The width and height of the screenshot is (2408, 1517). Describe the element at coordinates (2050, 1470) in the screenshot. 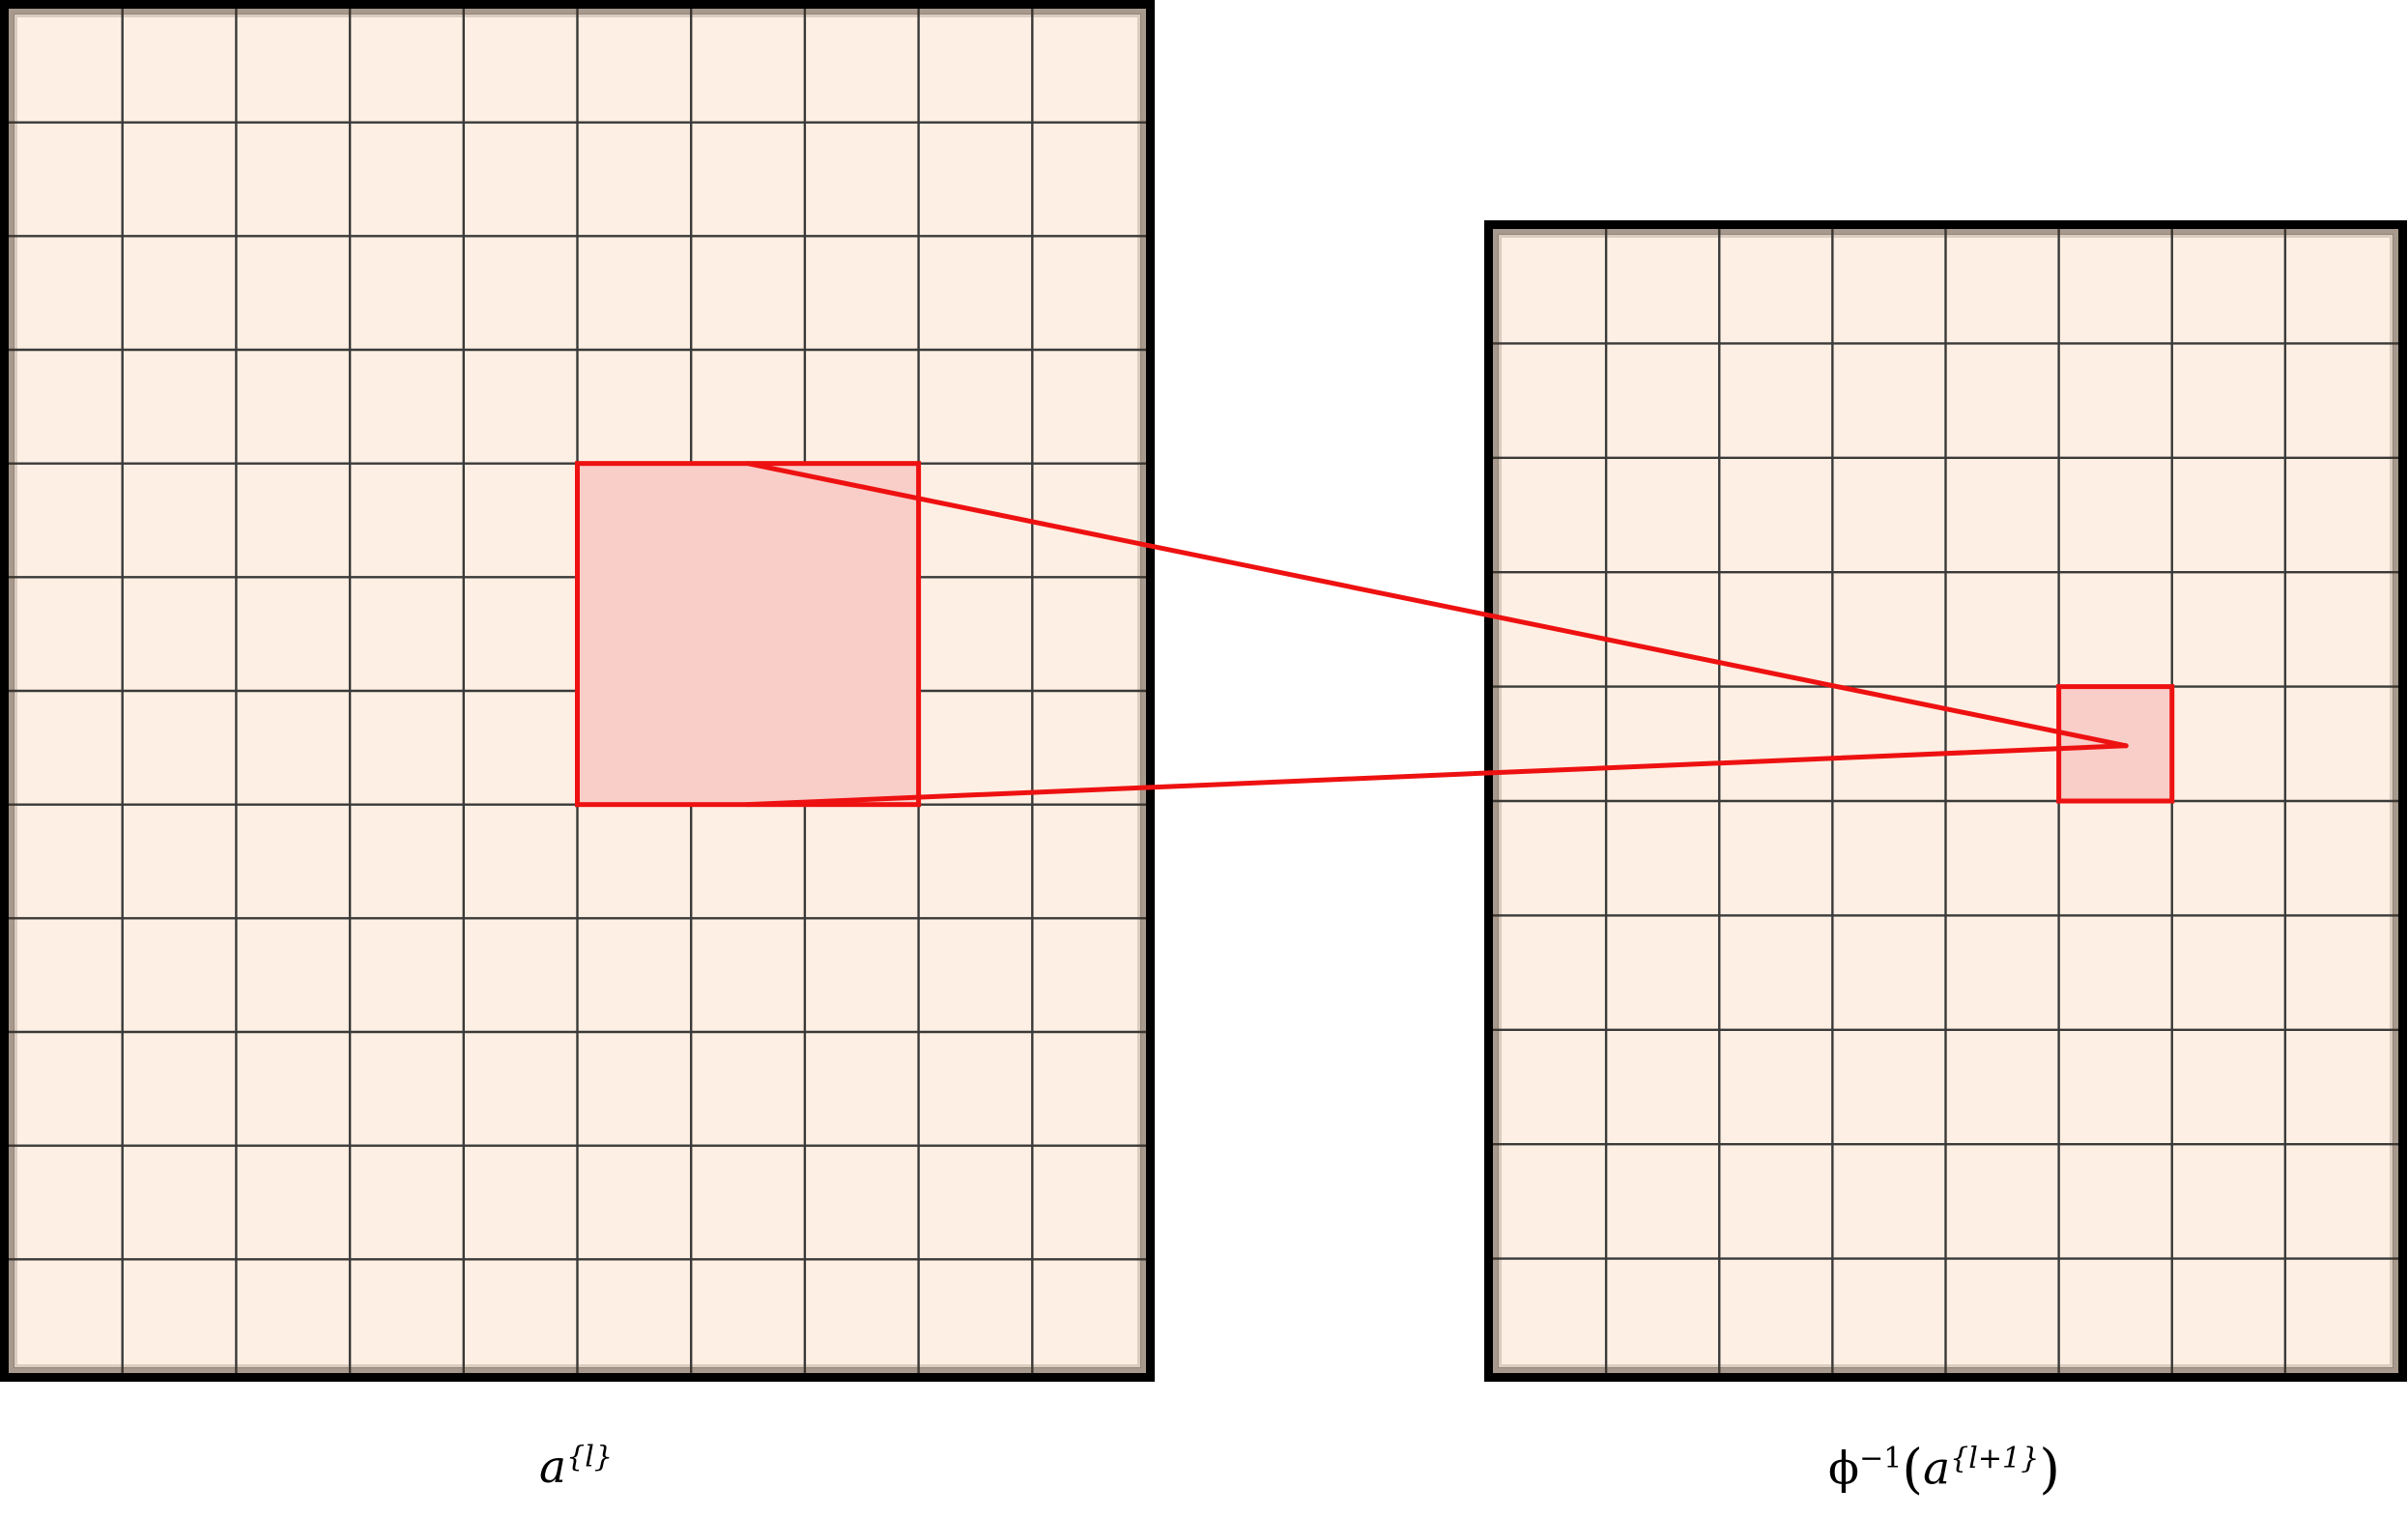

I see `math-segment: )` at that location.